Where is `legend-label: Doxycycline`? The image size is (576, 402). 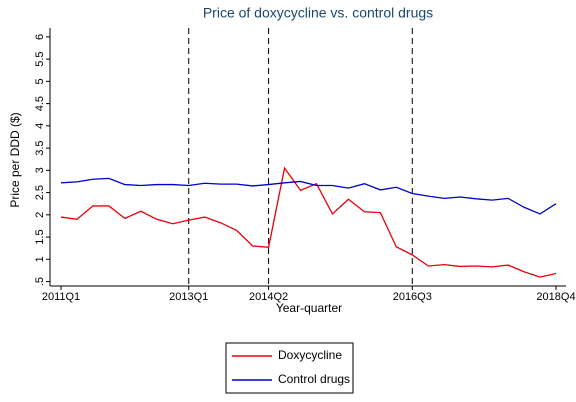
legend-label: Doxycycline is located at coordinates (310, 355).